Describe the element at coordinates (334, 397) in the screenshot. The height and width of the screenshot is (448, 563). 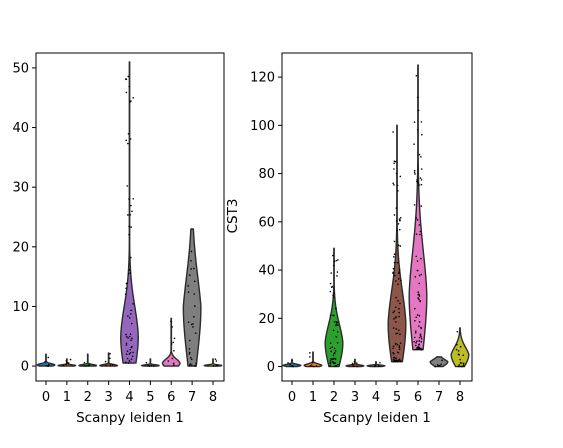
I see `x-tick-label: 2` at that location.